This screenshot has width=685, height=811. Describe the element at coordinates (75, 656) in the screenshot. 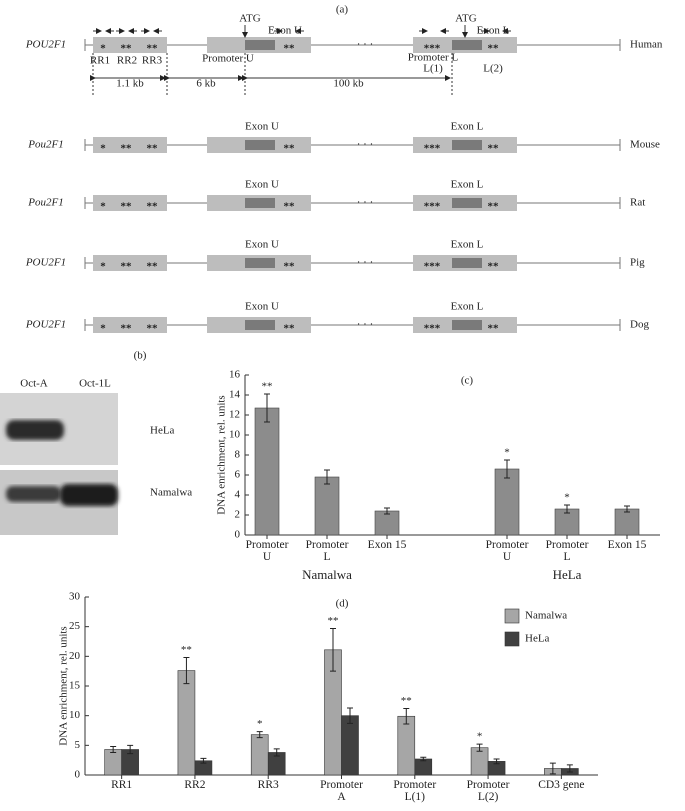

I see `y-tick-label: 20` at that location.